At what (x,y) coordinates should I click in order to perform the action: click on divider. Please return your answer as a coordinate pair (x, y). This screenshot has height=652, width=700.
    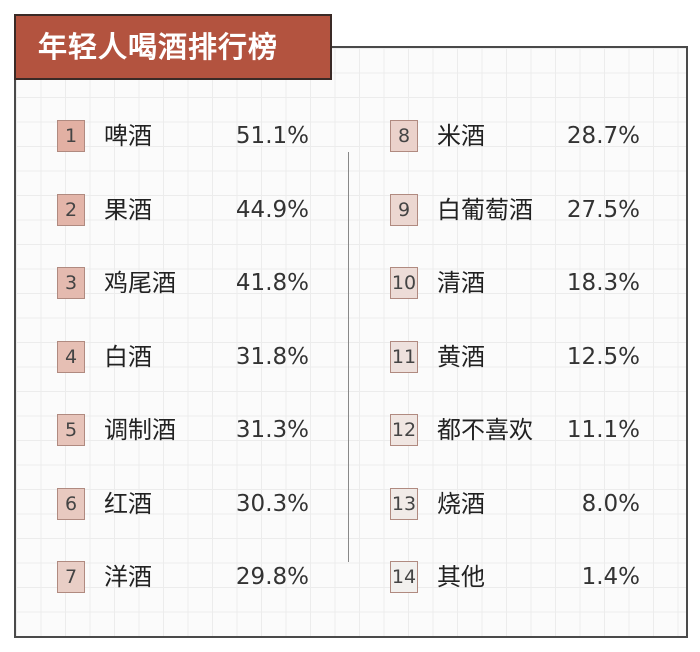
    Looking at the image, I should click on (348, 357).